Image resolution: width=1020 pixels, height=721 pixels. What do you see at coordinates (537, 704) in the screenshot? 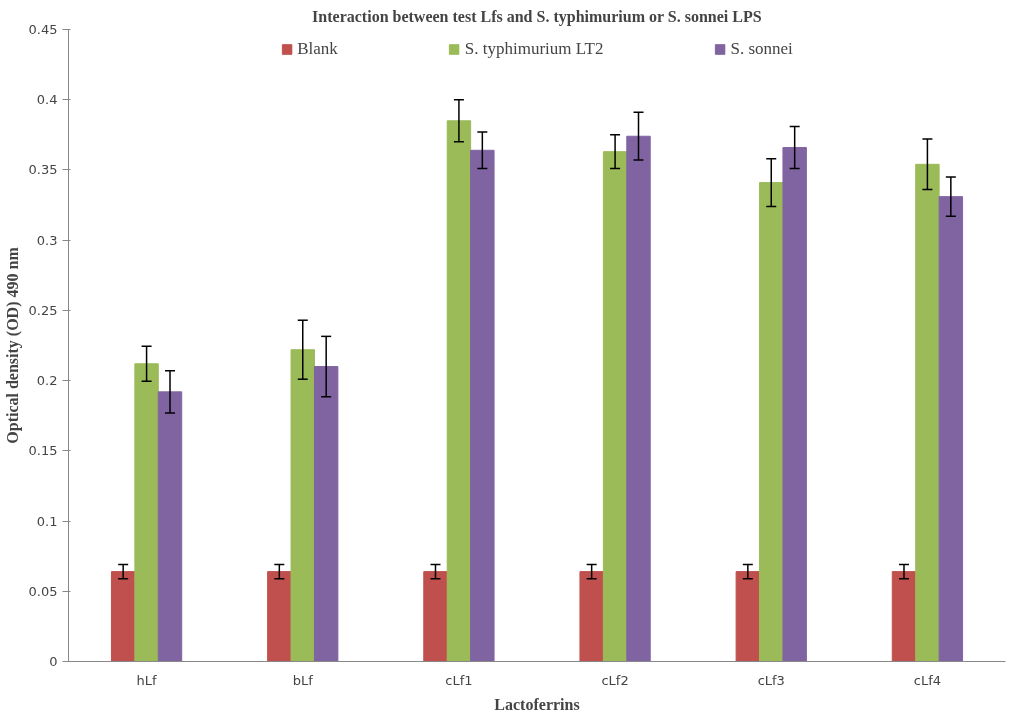
I see `x-axis-title: Lactoferrins` at bounding box center [537, 704].